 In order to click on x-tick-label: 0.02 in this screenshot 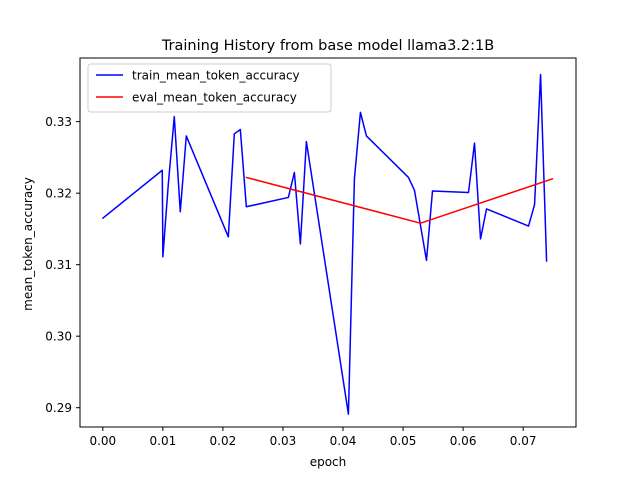, I will do `click(223, 441)`.